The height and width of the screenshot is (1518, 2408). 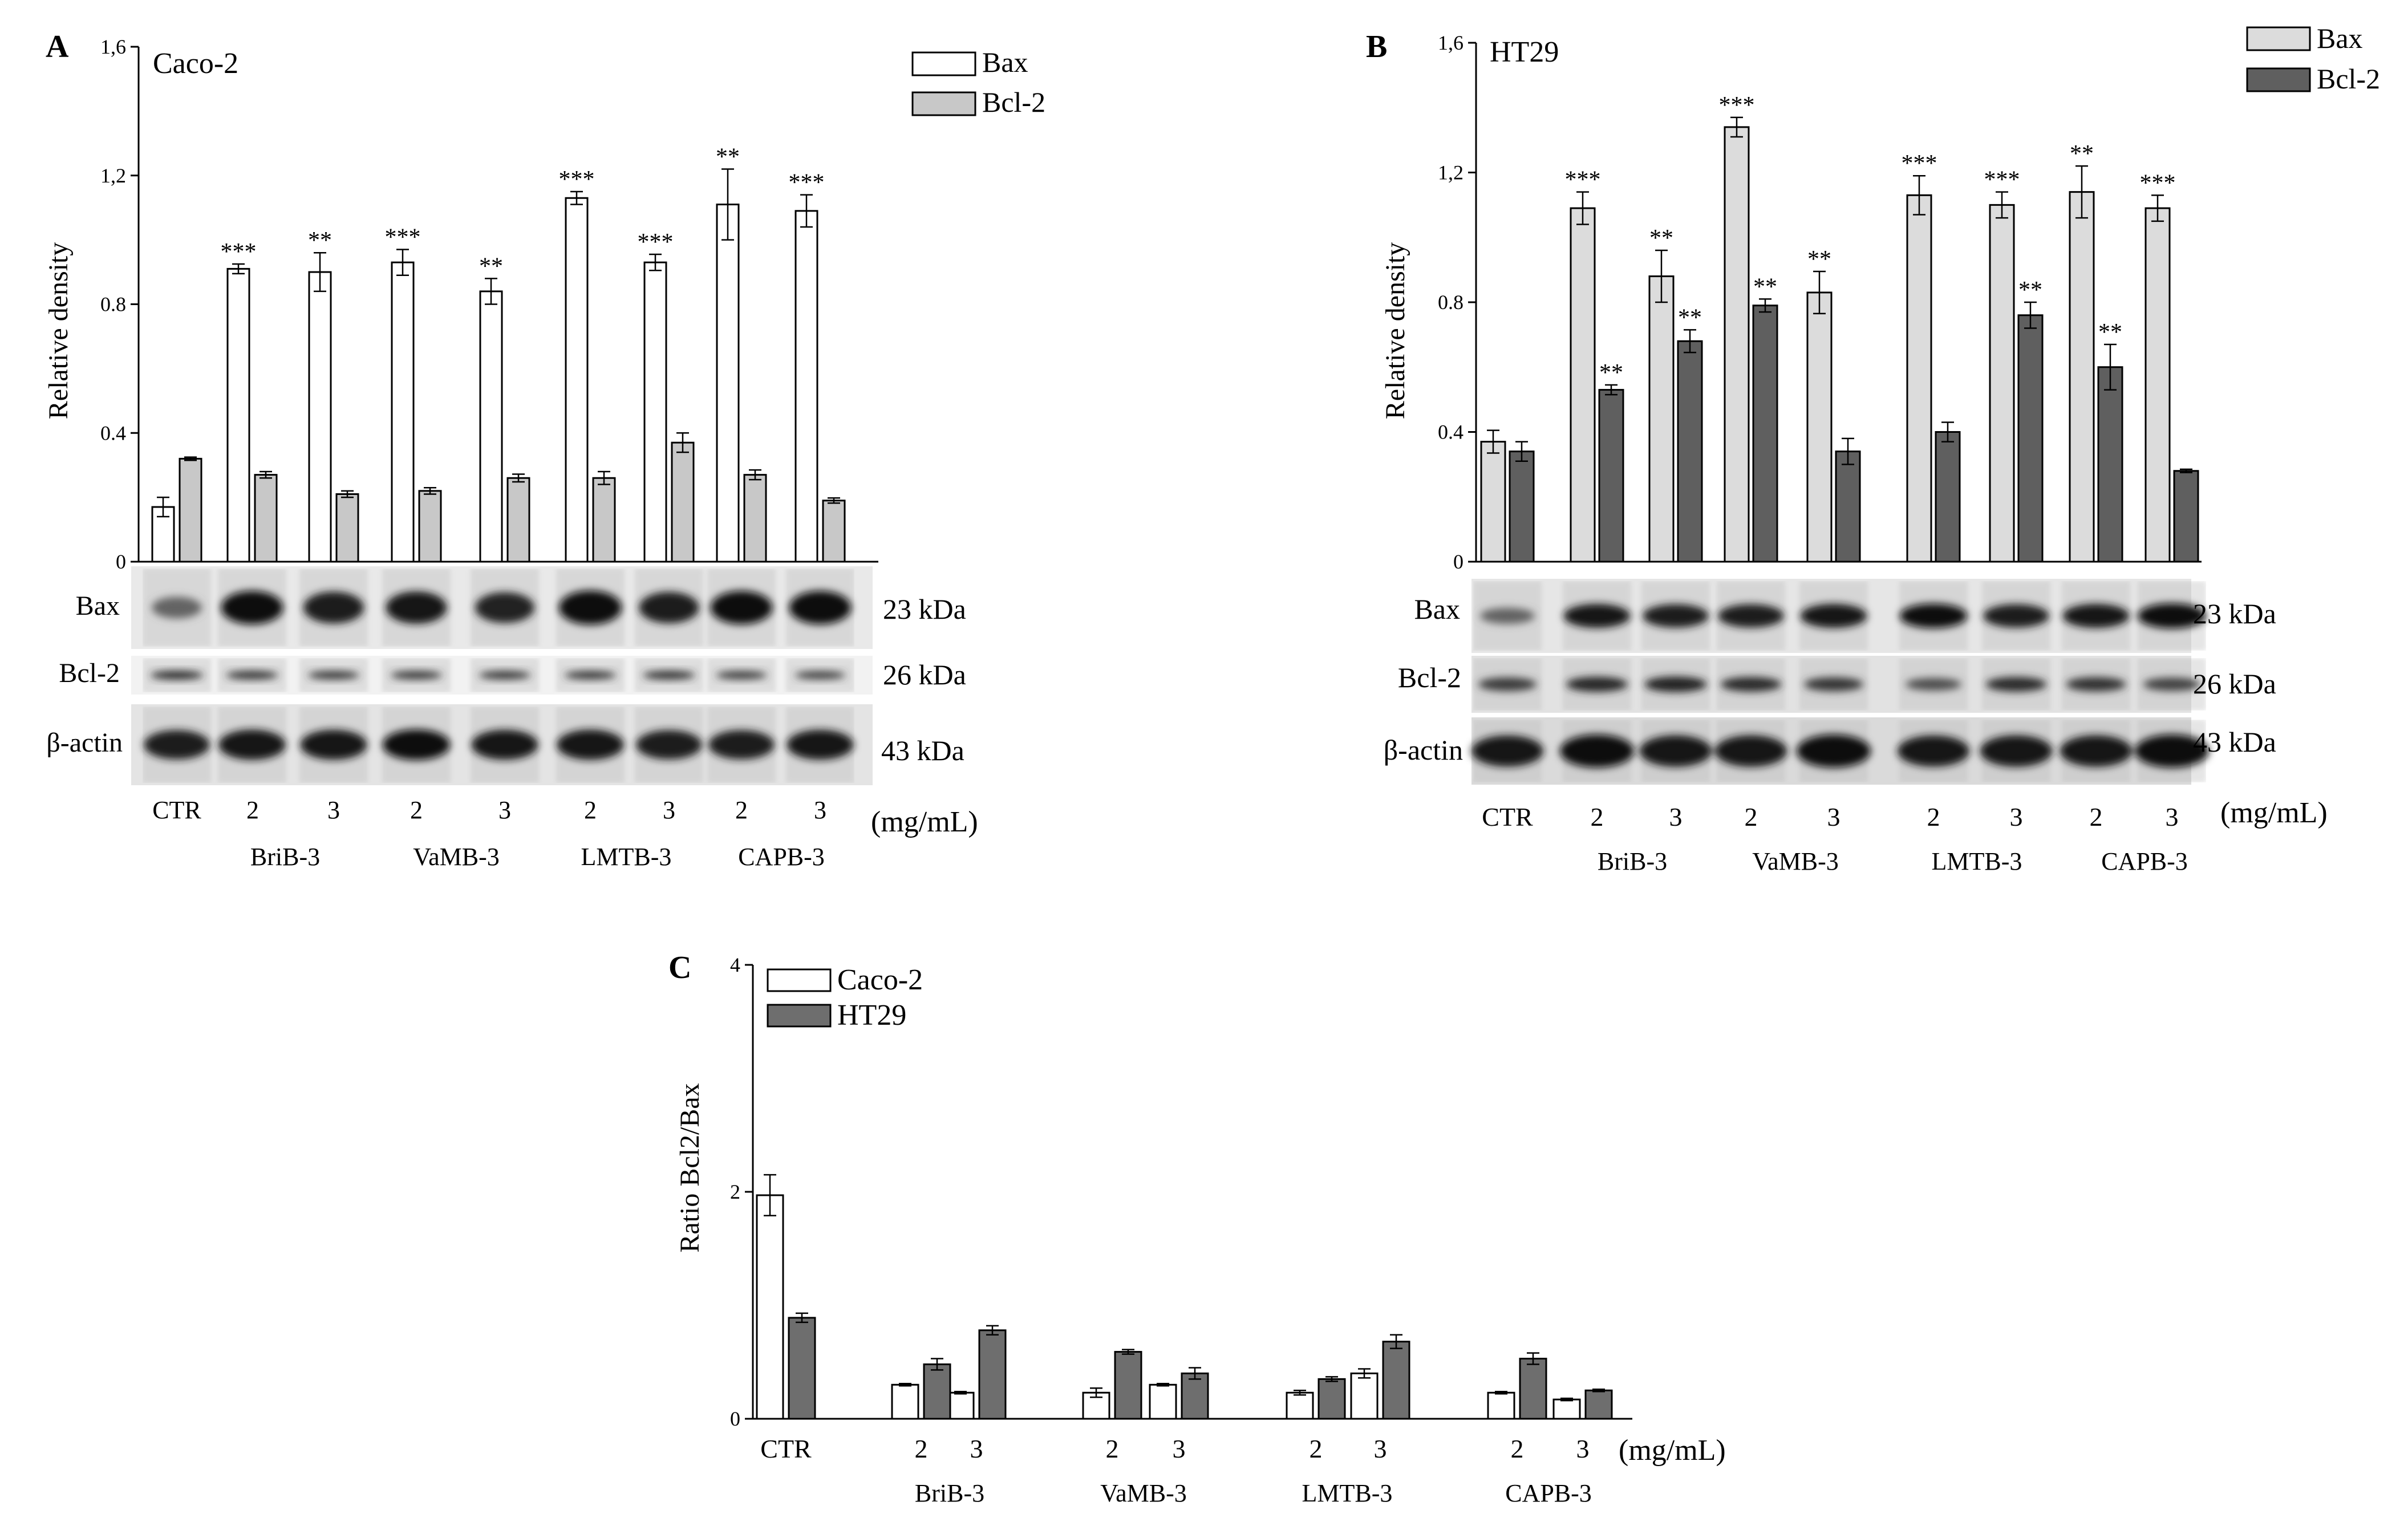 I want to click on panel-b-blot-label-actin: β-actin, so click(x=1423, y=750).